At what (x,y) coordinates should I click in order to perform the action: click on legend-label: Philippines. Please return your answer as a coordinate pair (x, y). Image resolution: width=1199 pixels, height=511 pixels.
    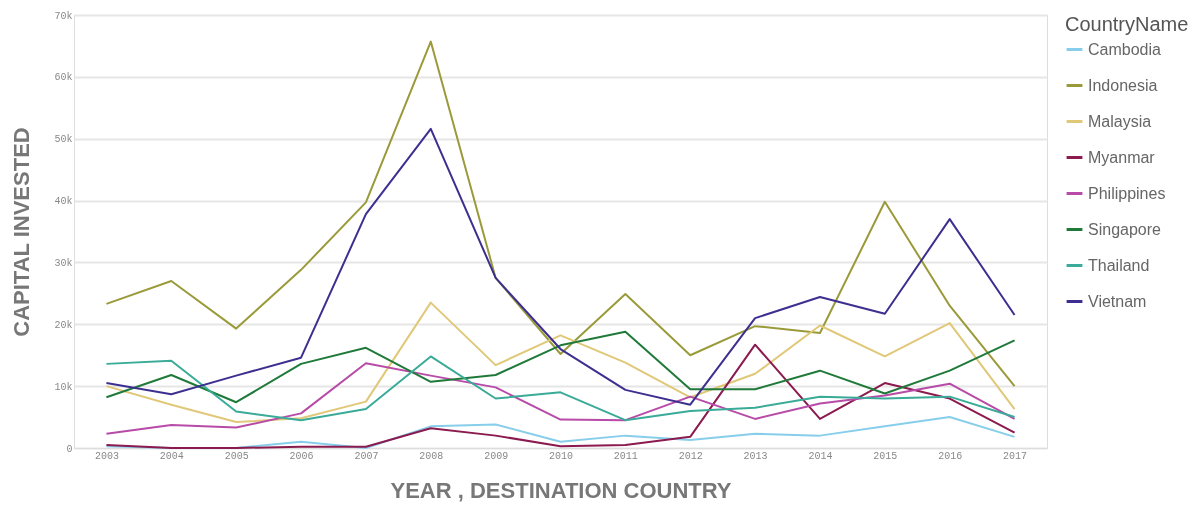
    Looking at the image, I should click on (1127, 193).